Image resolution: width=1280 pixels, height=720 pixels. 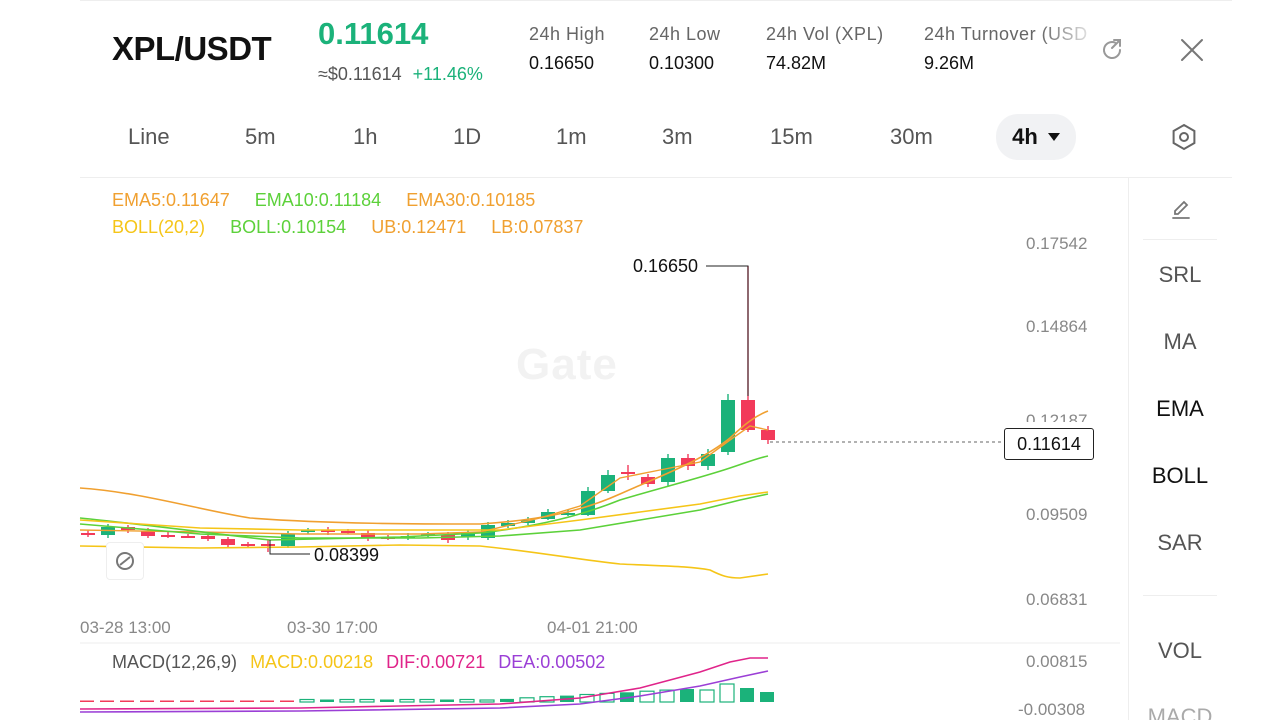 I want to click on top-border, so click(x=656, y=0).